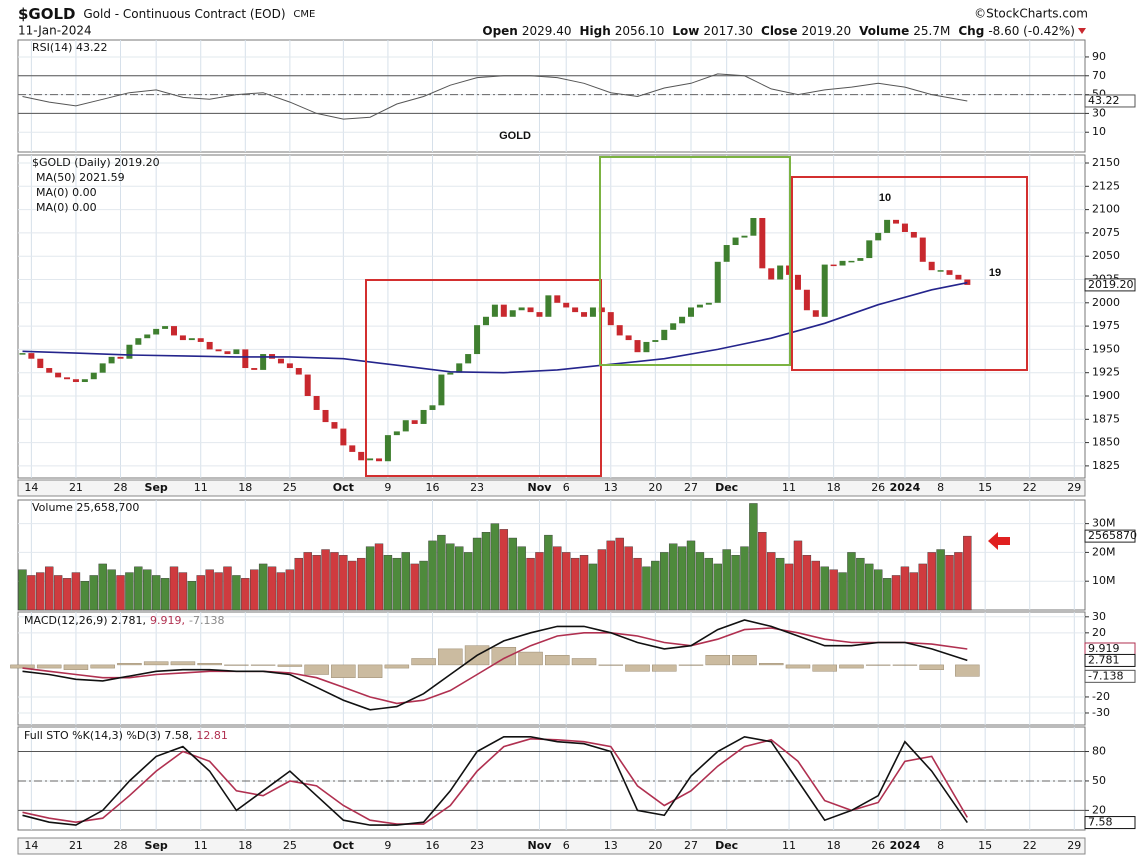  Describe the element at coordinates (726, 845) in the screenshot. I see `x-tick-label: Dec` at that location.